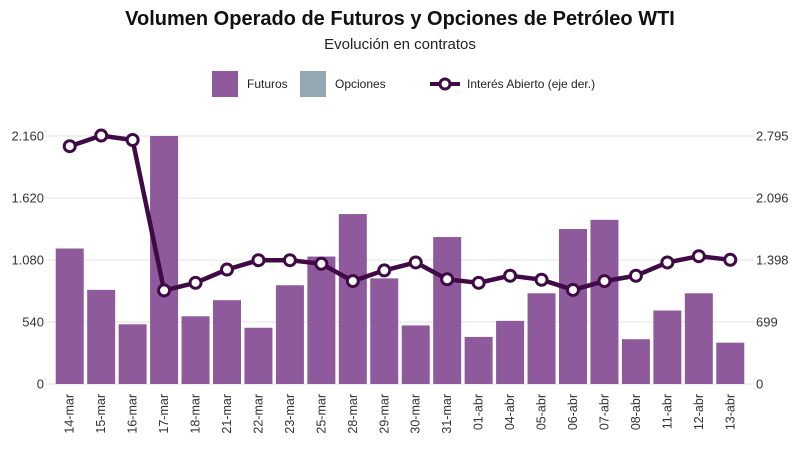  I want to click on point-interes-15-mar, so click(101, 135).